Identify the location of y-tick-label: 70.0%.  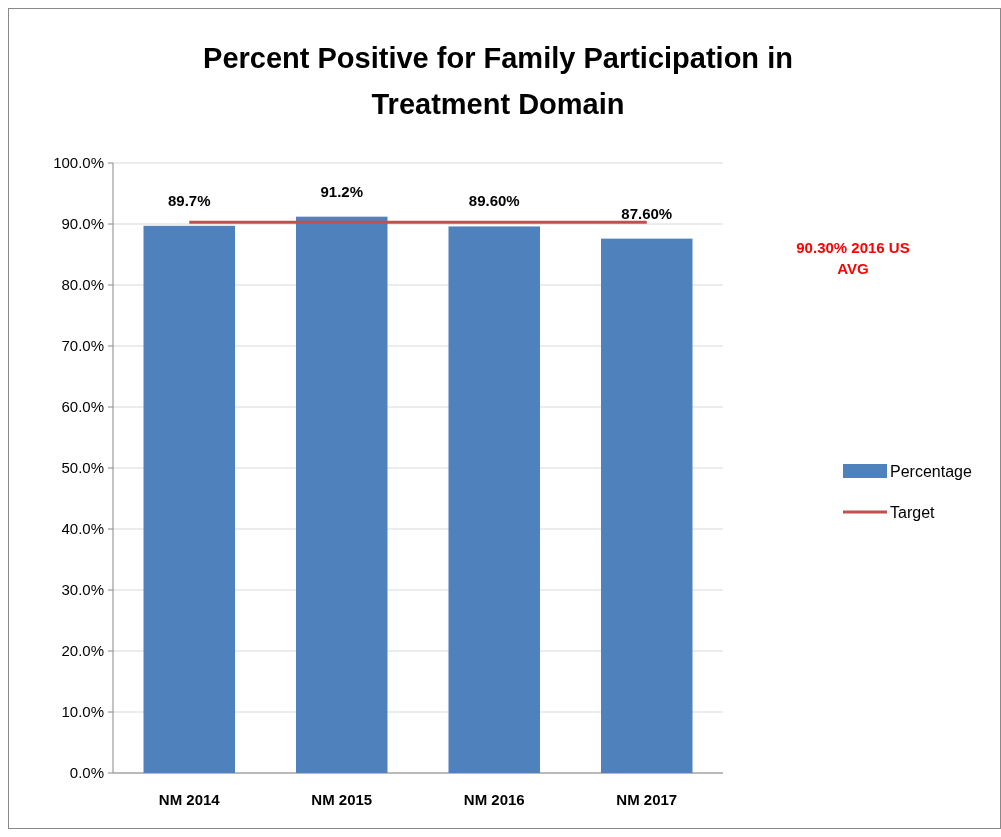
(82, 346).